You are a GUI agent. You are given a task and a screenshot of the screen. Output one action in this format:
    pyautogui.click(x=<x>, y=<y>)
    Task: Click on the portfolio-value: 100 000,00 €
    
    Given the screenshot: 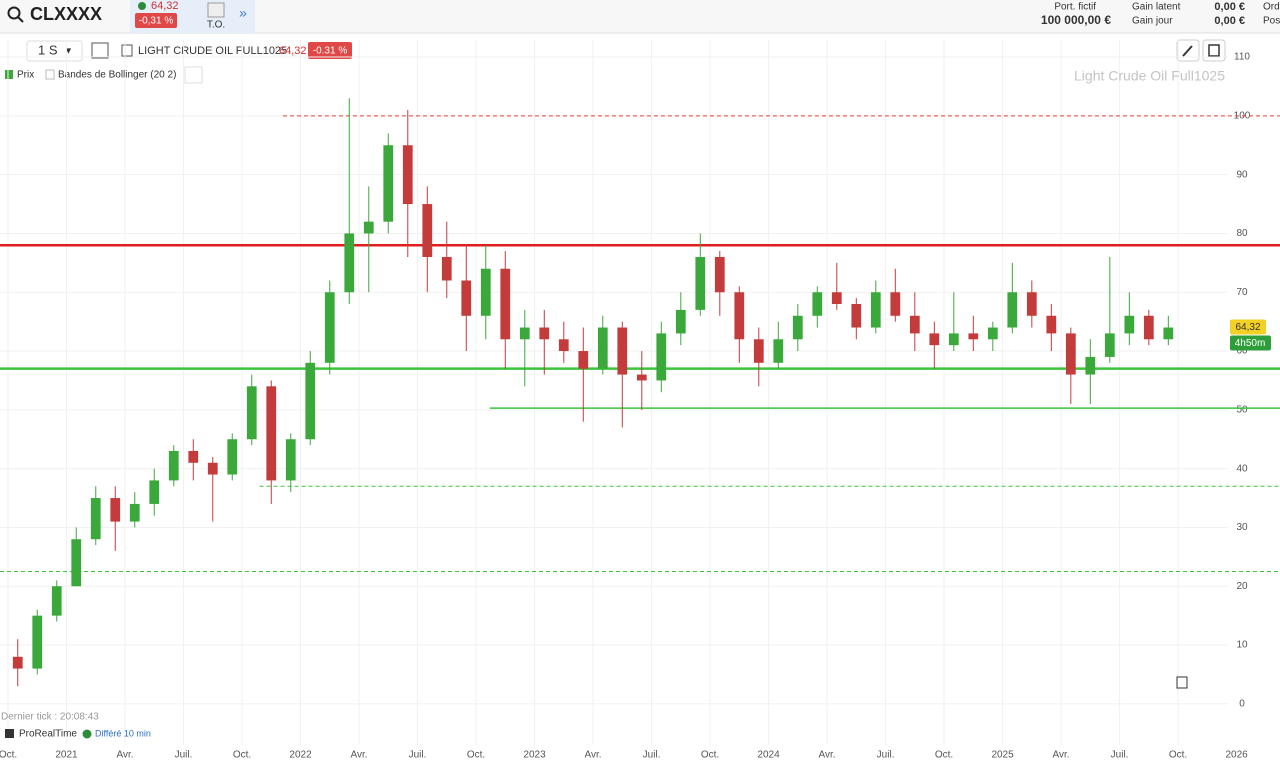 What is the action you would take?
    pyautogui.click(x=1076, y=20)
    